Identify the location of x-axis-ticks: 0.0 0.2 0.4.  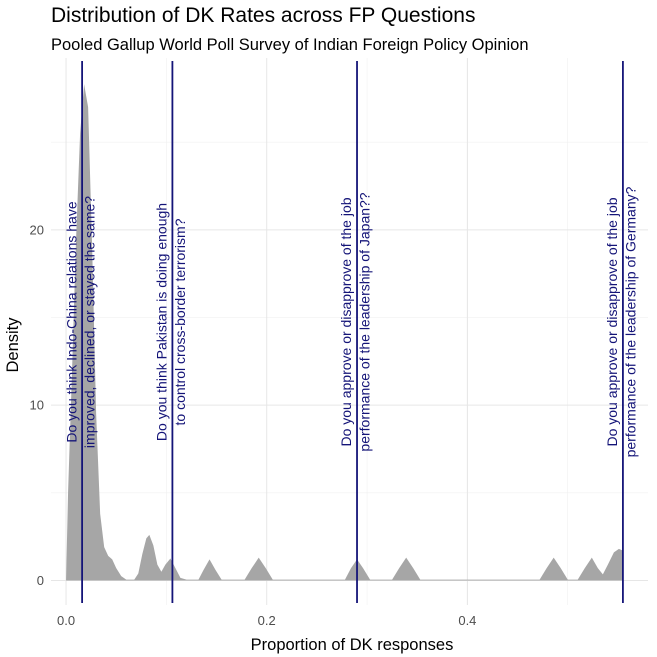
(266, 620).